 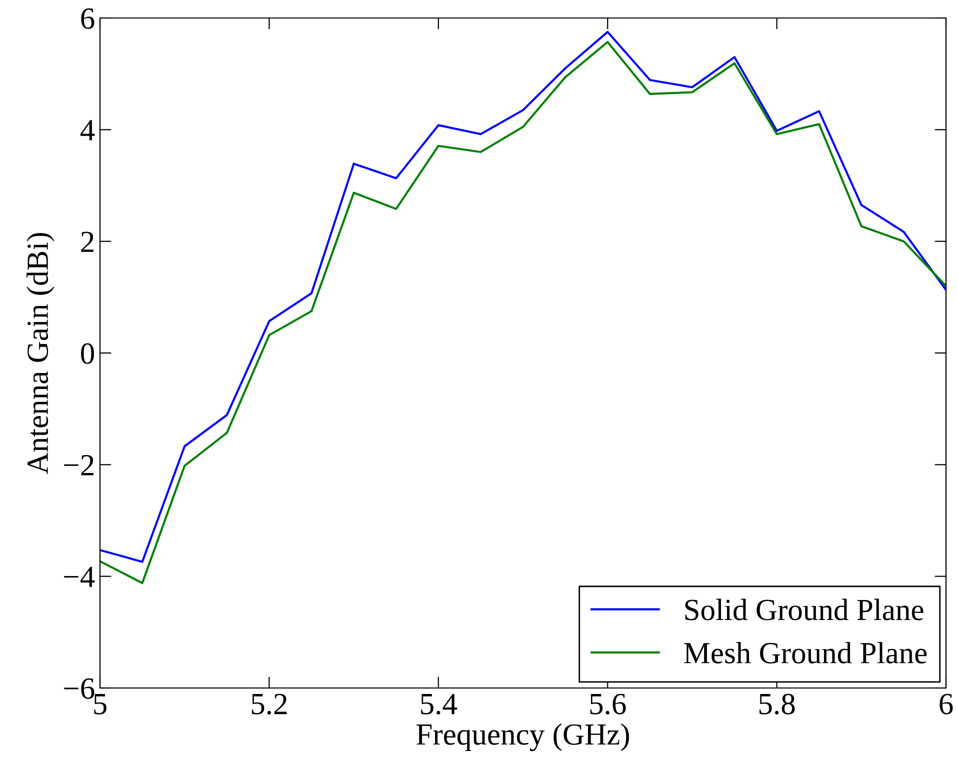 I want to click on x-tick-label: 5.4, so click(x=439, y=704).